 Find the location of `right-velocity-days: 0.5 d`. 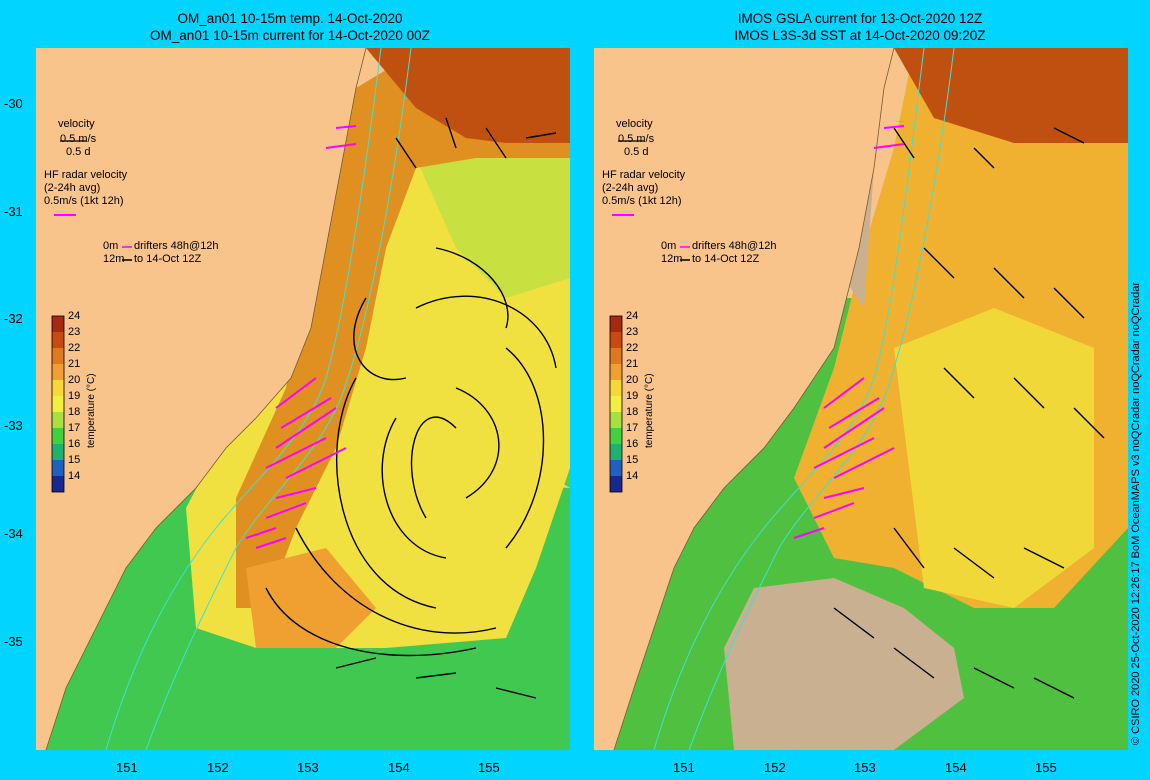

right-velocity-days: 0.5 d is located at coordinates (636, 152).